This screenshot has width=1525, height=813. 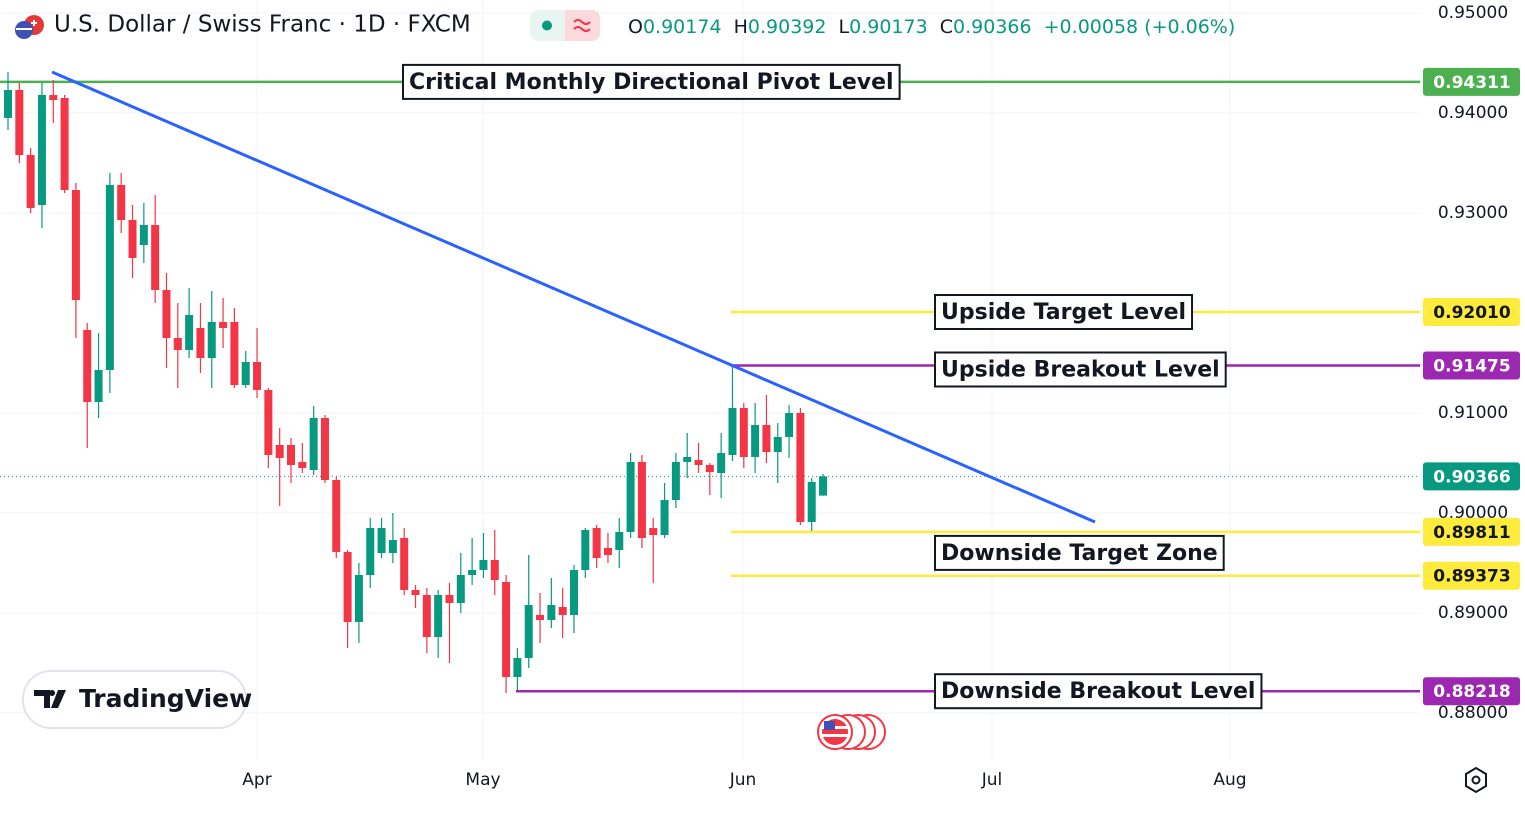 I want to click on price-tag-label: 0.91475, so click(x=1471, y=367).